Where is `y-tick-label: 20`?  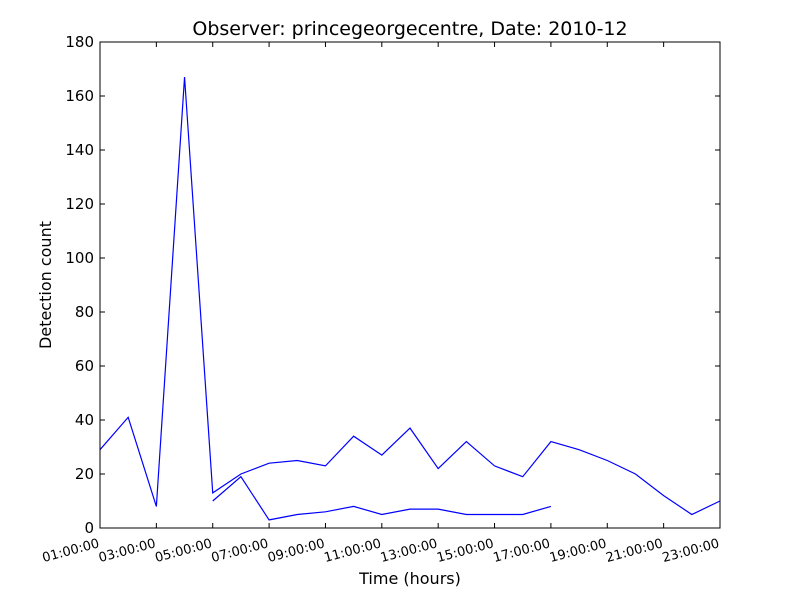
y-tick-label: 20 is located at coordinates (84, 474).